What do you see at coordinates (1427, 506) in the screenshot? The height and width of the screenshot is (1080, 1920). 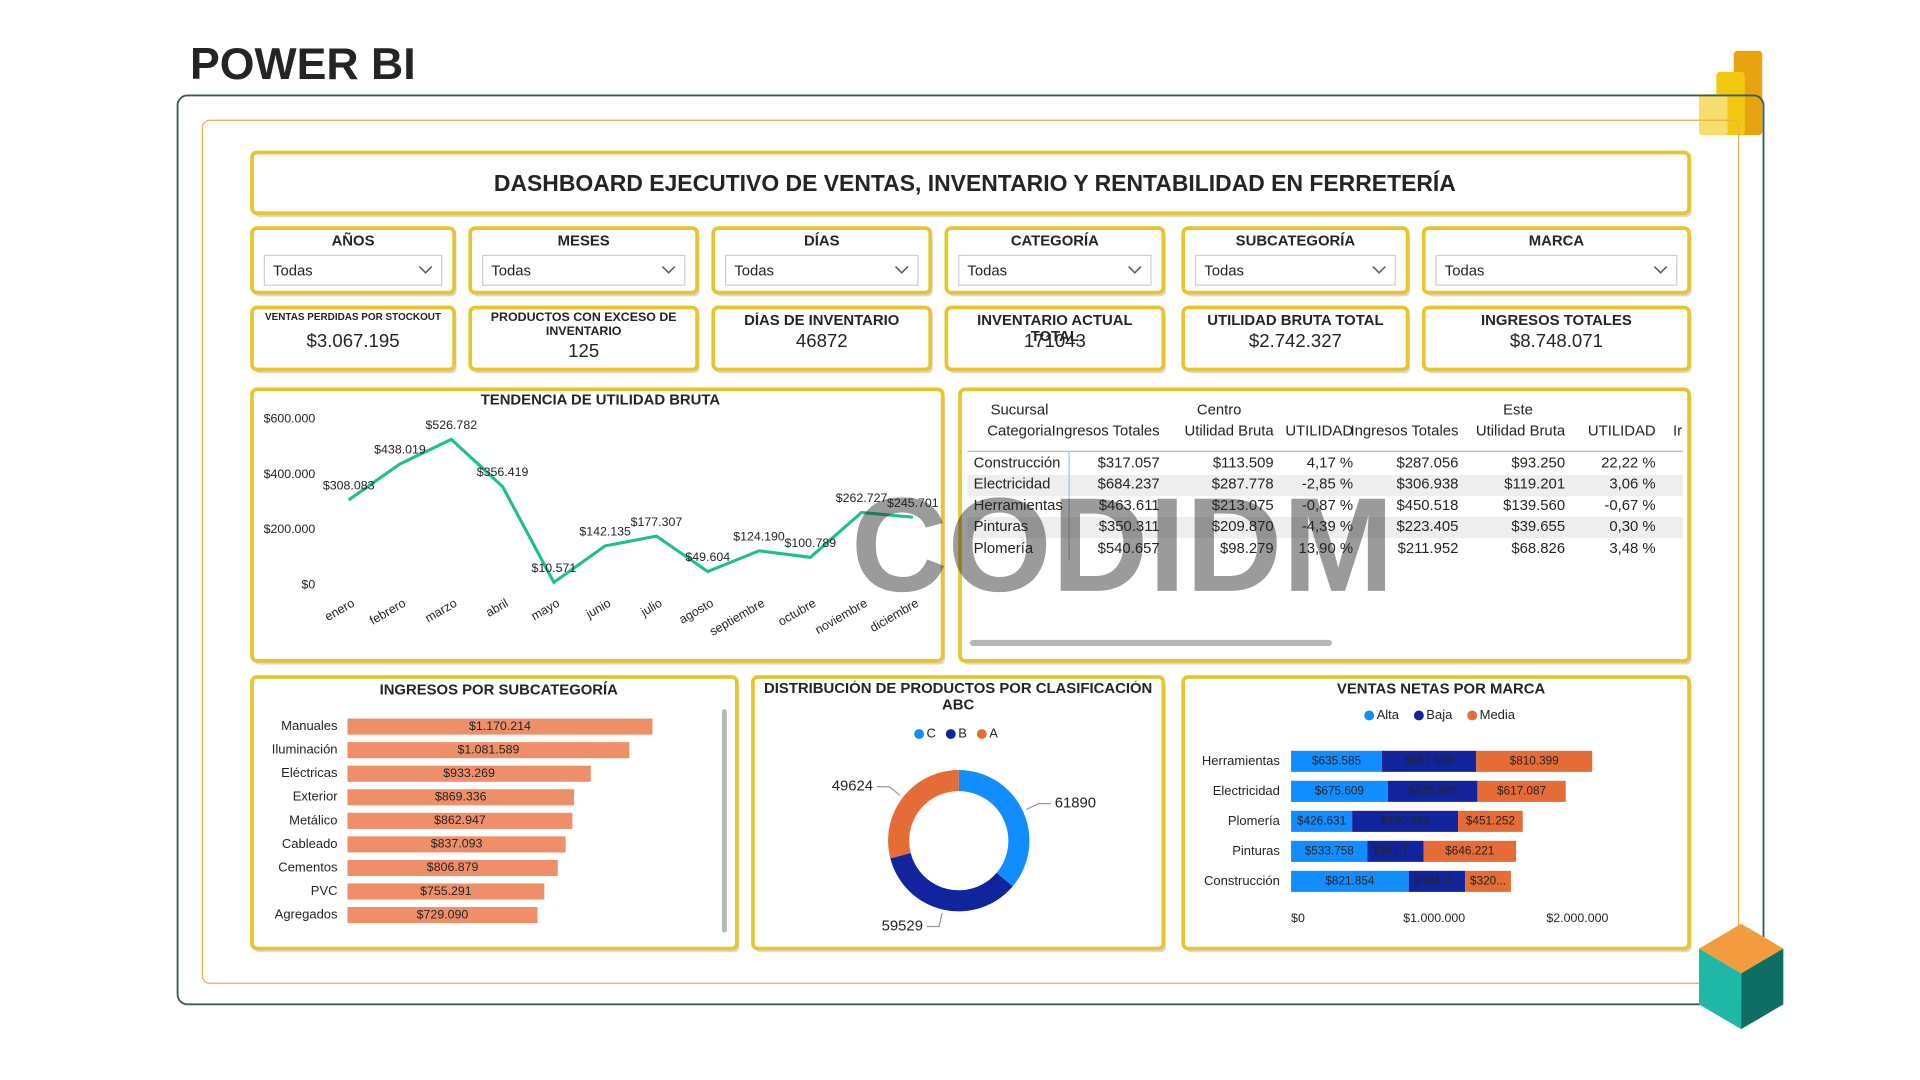 I see `table-cell: $450.518` at bounding box center [1427, 506].